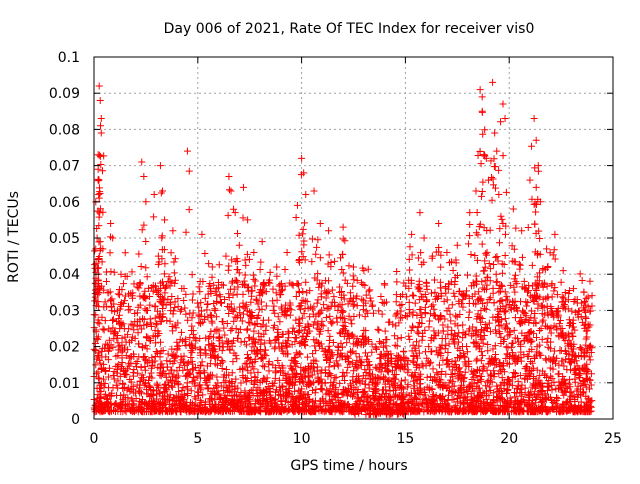 This screenshot has width=640, height=484. What do you see at coordinates (64, 167) in the screenshot?
I see `y-tick-label: 0.07` at bounding box center [64, 167].